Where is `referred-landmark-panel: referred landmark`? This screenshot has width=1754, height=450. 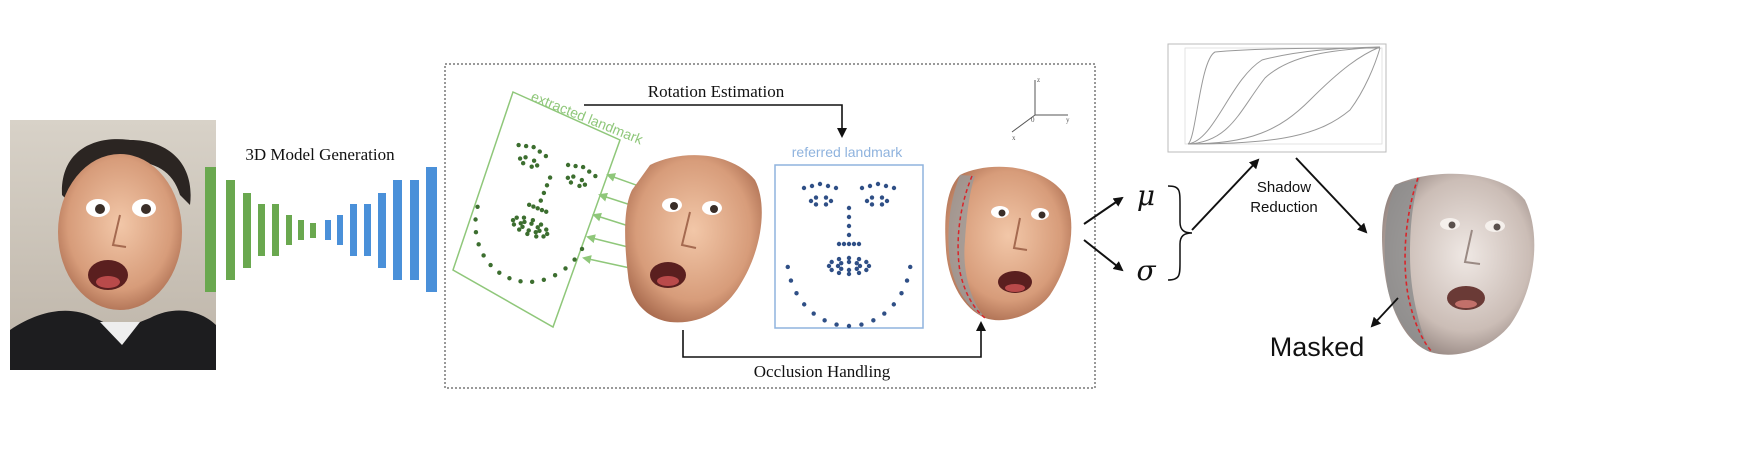 referred-landmark-panel: referred landmark is located at coordinates (849, 236).